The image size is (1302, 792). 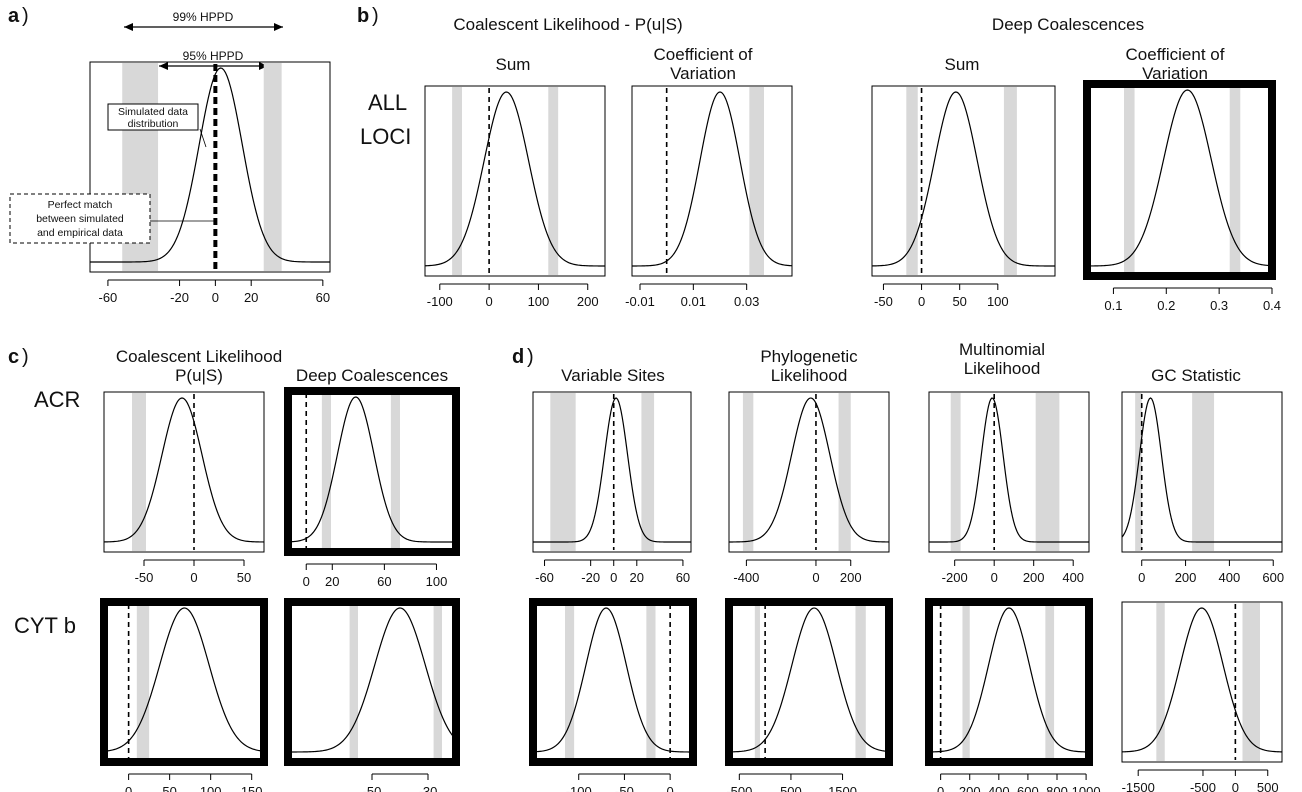 I want to click on x-tick-label-1: -30, so click(x=428, y=788).